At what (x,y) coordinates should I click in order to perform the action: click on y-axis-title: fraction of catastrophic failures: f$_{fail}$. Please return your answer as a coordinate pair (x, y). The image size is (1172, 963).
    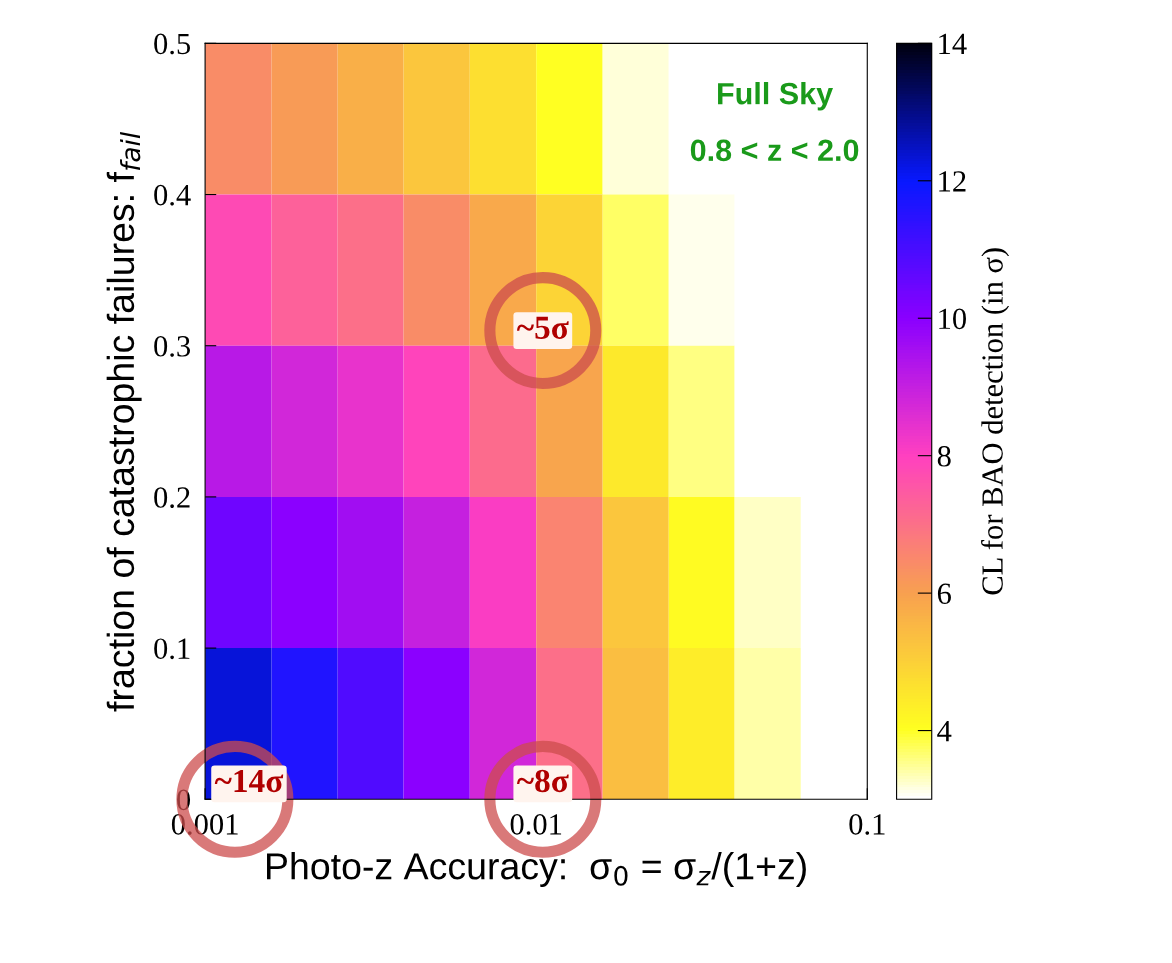
    Looking at the image, I should click on (124, 421).